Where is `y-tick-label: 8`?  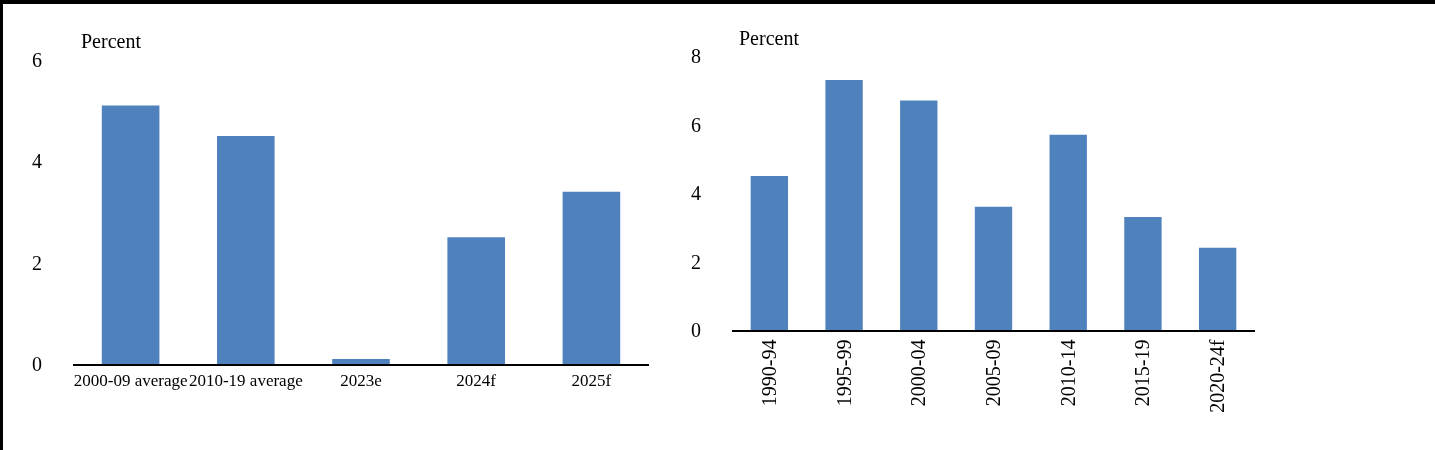 y-tick-label: 8 is located at coordinates (696, 56).